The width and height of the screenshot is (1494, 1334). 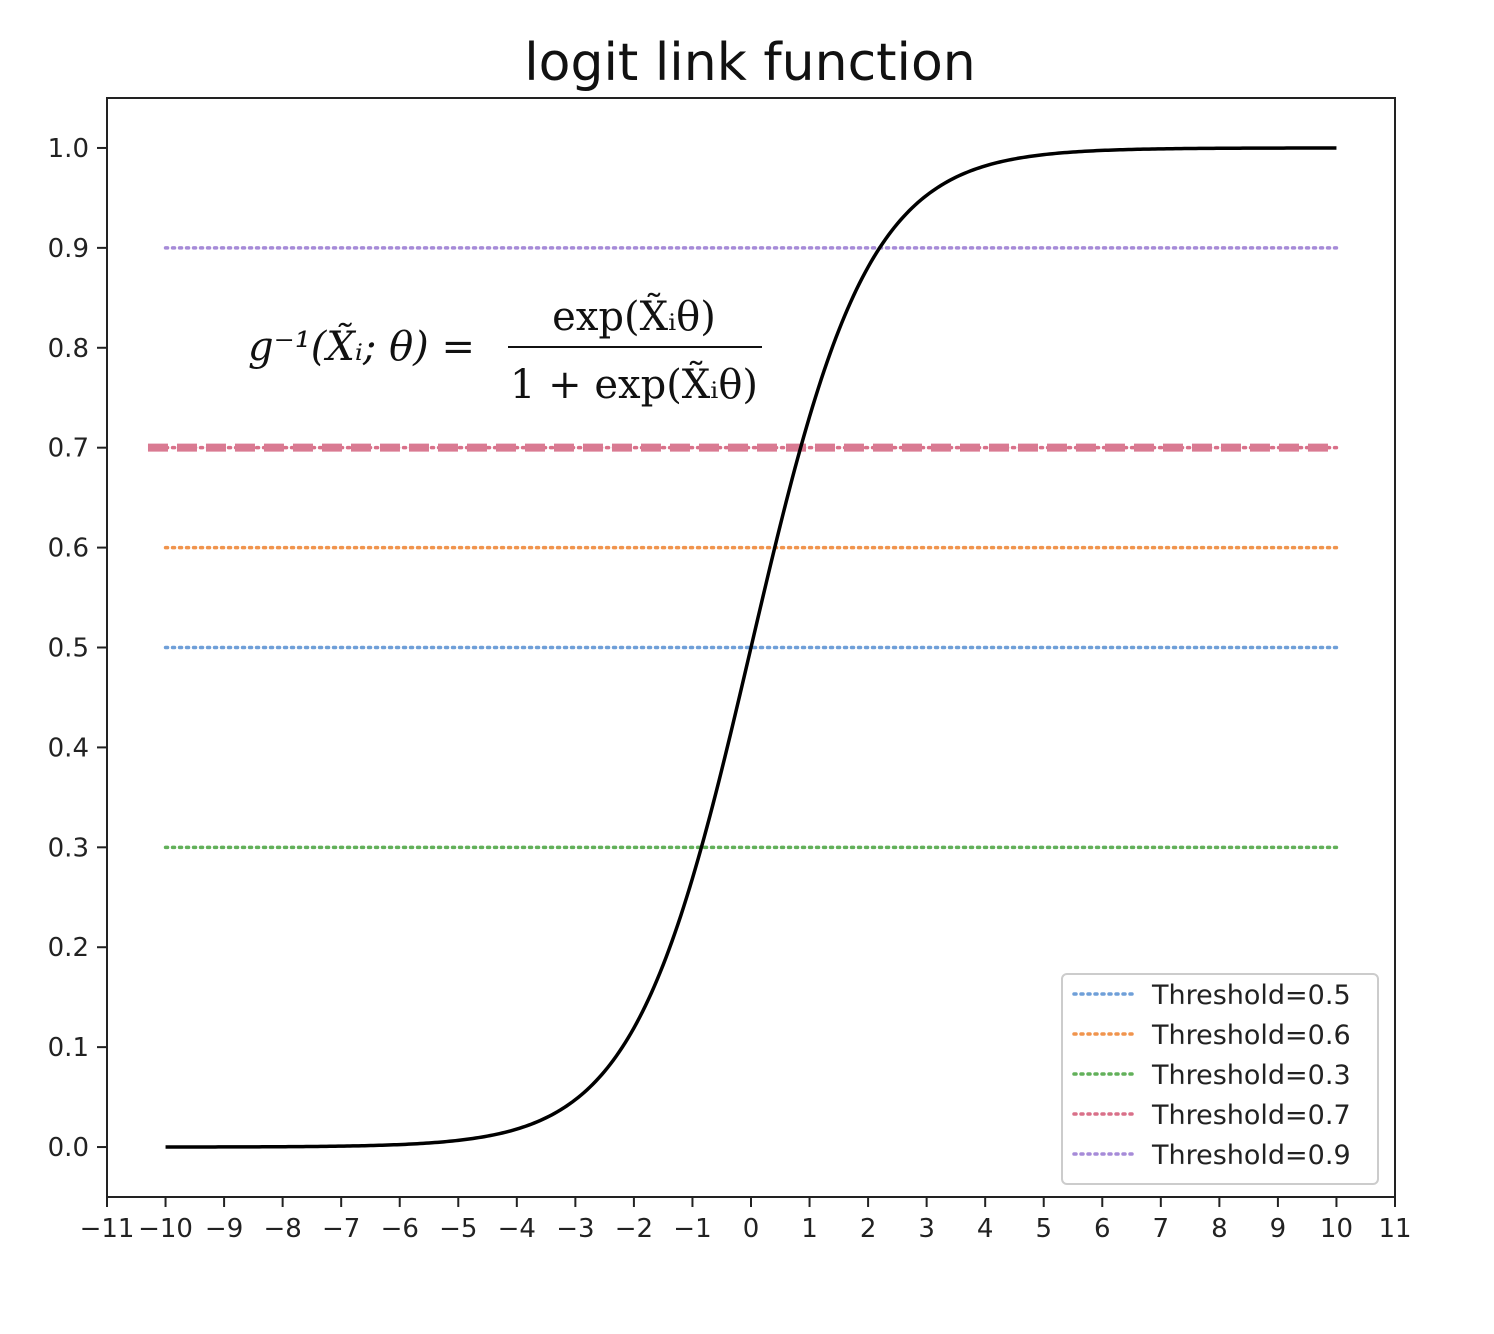 I want to click on x-tick-label: −6, so click(x=400, y=1229).